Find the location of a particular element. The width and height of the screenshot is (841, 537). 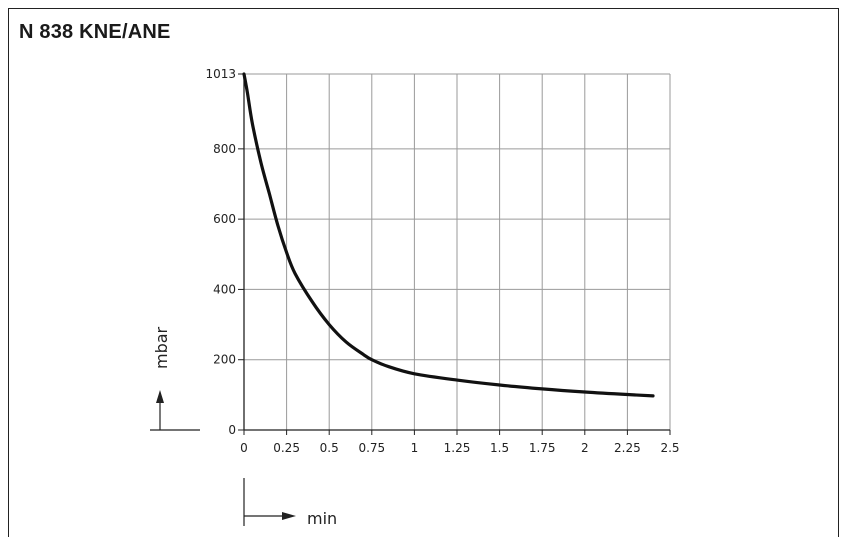

x-tick-label: 0.25 is located at coordinates (286, 448).